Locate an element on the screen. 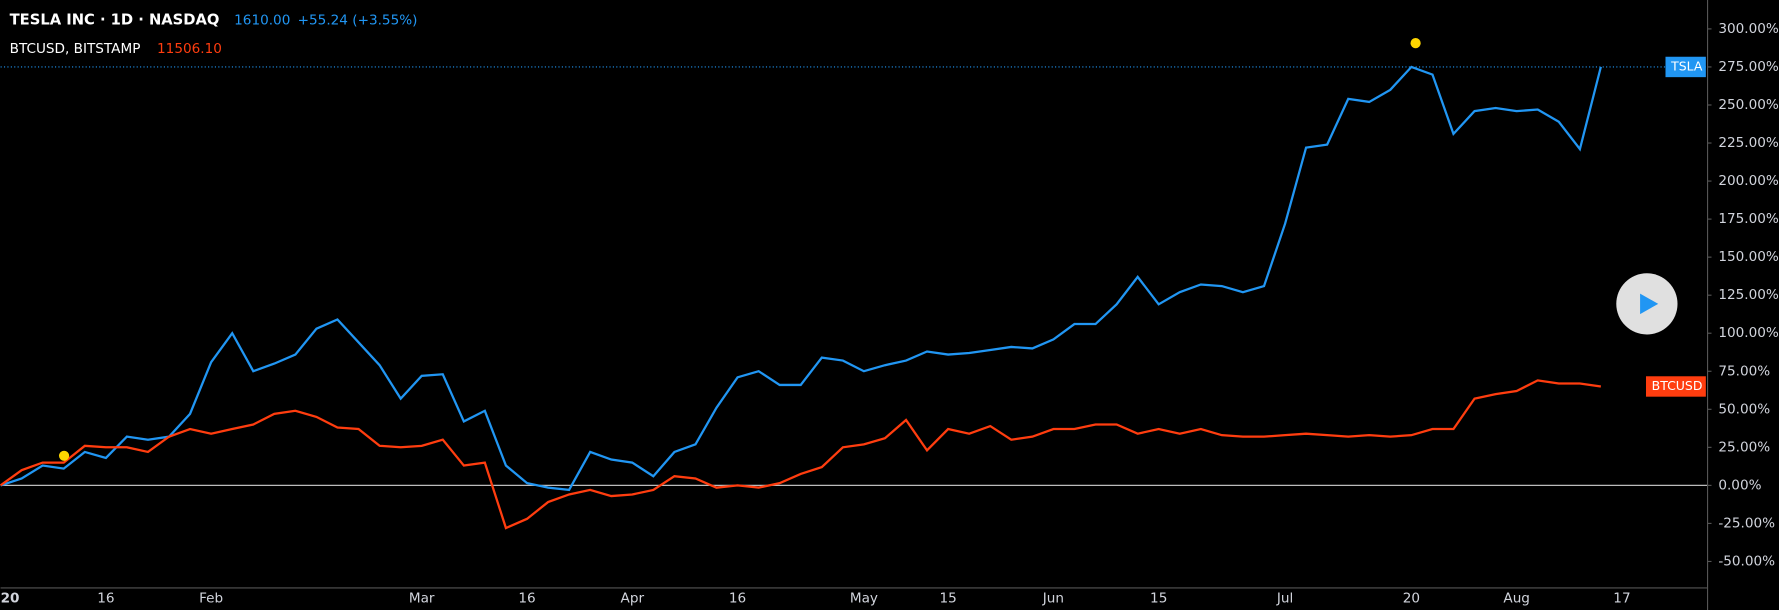 Image resolution: width=1779 pixels, height=610 pixels. y-tick-label: 75.00% is located at coordinates (1744, 371).